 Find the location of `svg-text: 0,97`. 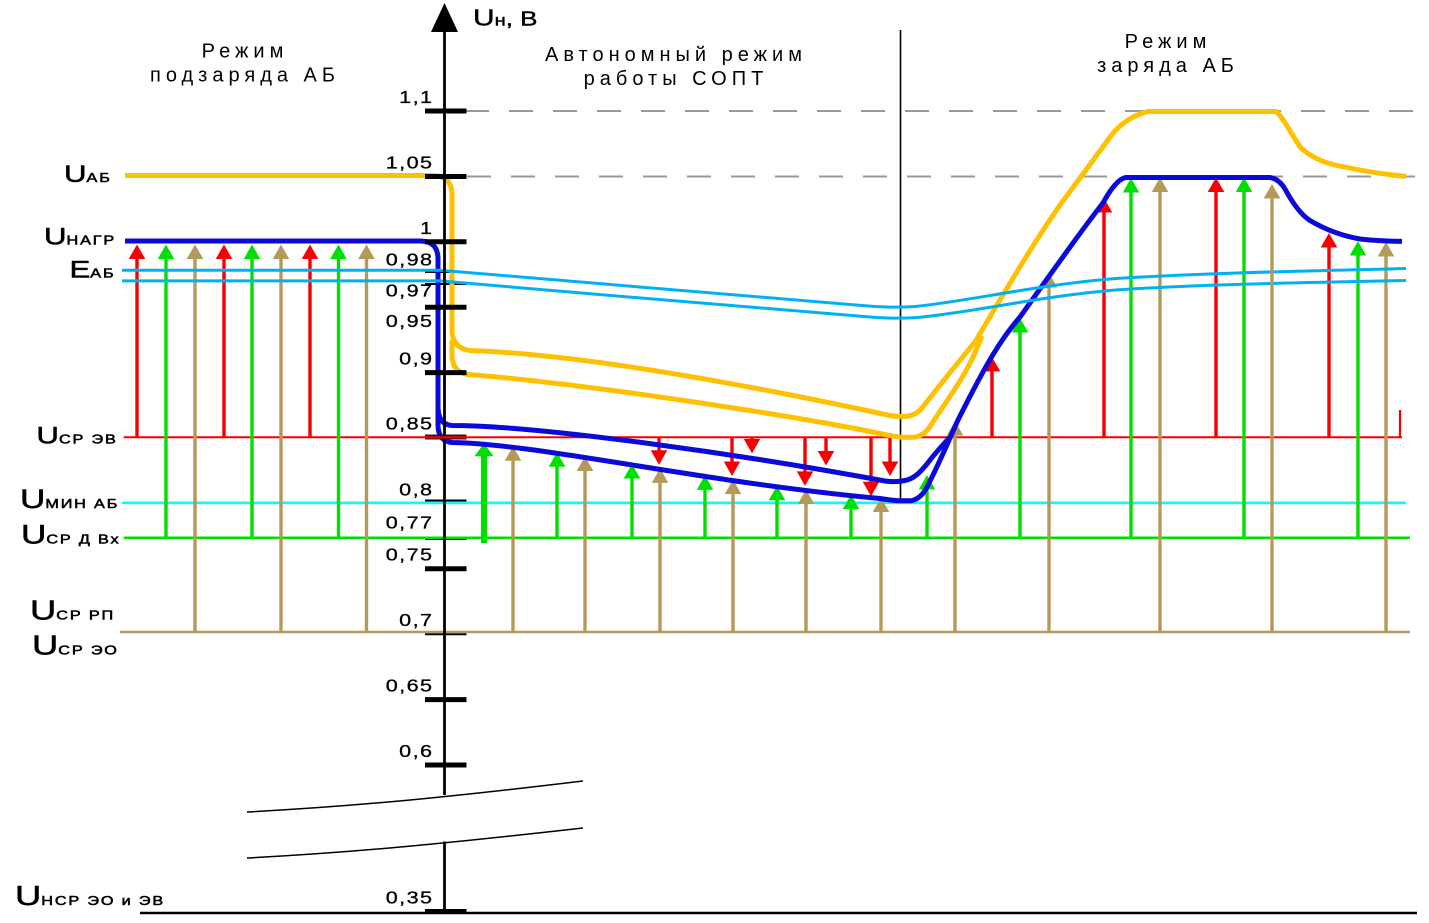

svg-text: 0,97 is located at coordinates (410, 291).